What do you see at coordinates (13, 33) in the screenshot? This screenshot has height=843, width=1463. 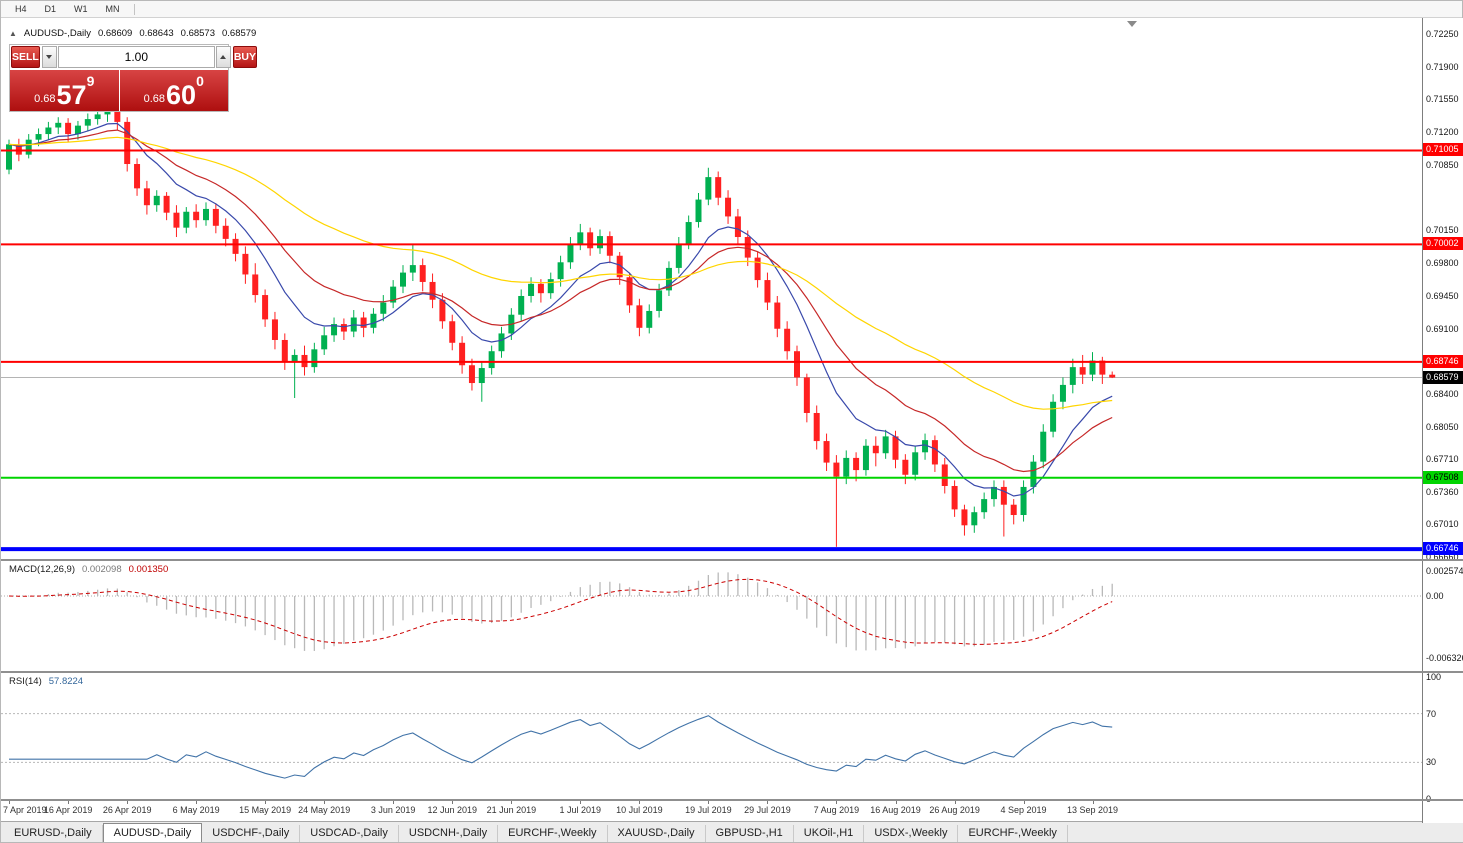 I see `collapse-panel-icon: ▲` at bounding box center [13, 33].